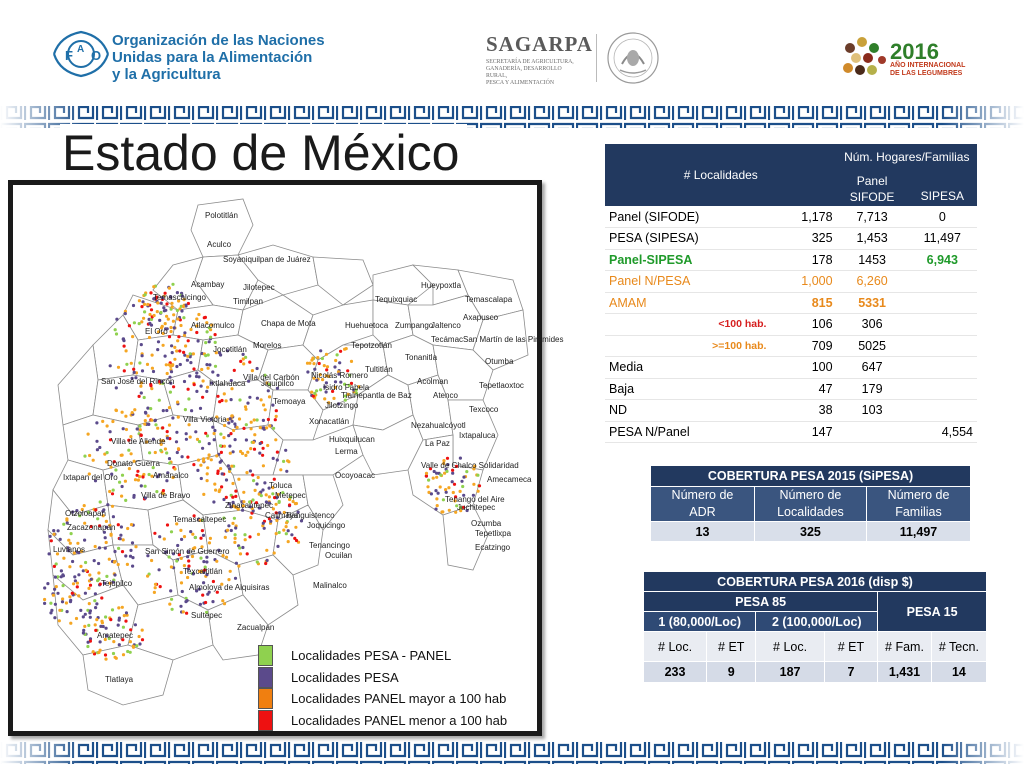 This screenshot has width=1024, height=768. I want to click on municipality-label: Ocuilan, so click(339, 555).